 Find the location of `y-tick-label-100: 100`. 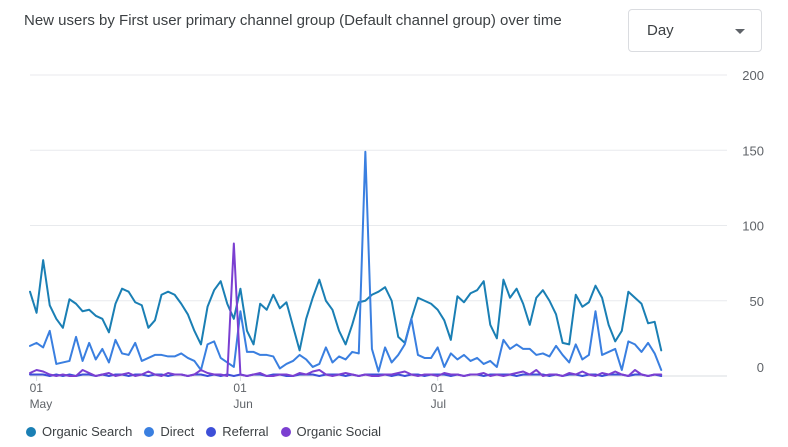

y-tick-label-100: 100 is located at coordinates (753, 226).